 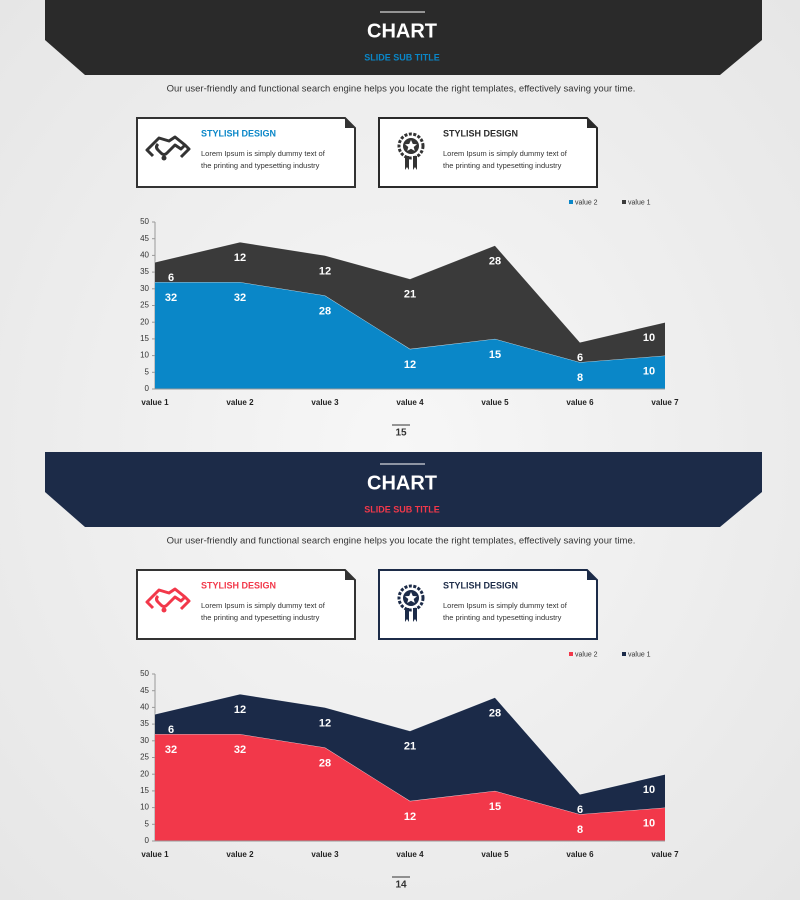 What do you see at coordinates (401, 433) in the screenshot?
I see `page-number: 15` at bounding box center [401, 433].